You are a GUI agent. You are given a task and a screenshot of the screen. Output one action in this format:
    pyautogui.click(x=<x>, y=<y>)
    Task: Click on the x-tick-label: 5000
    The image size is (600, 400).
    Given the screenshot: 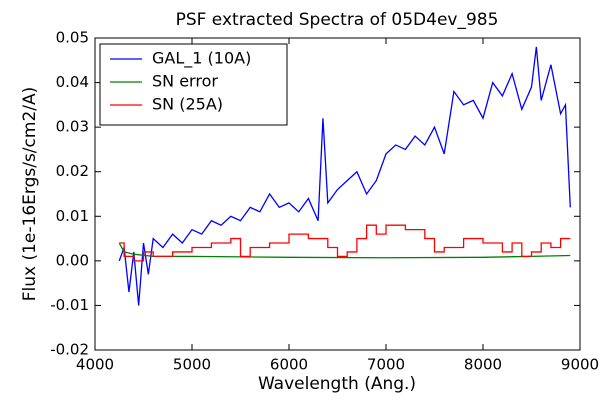 What is the action you would take?
    pyautogui.click(x=192, y=365)
    